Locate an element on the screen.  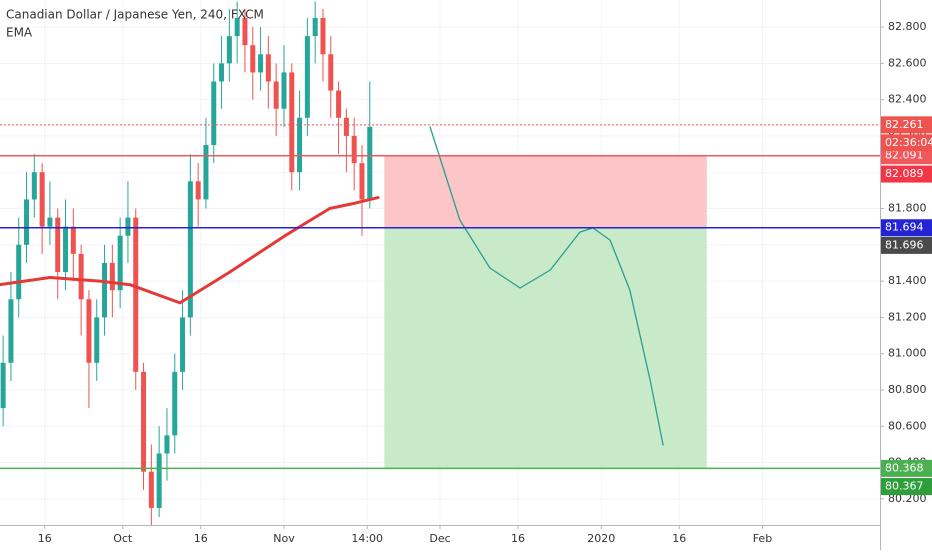
price-label: 82.089 is located at coordinates (904, 173).